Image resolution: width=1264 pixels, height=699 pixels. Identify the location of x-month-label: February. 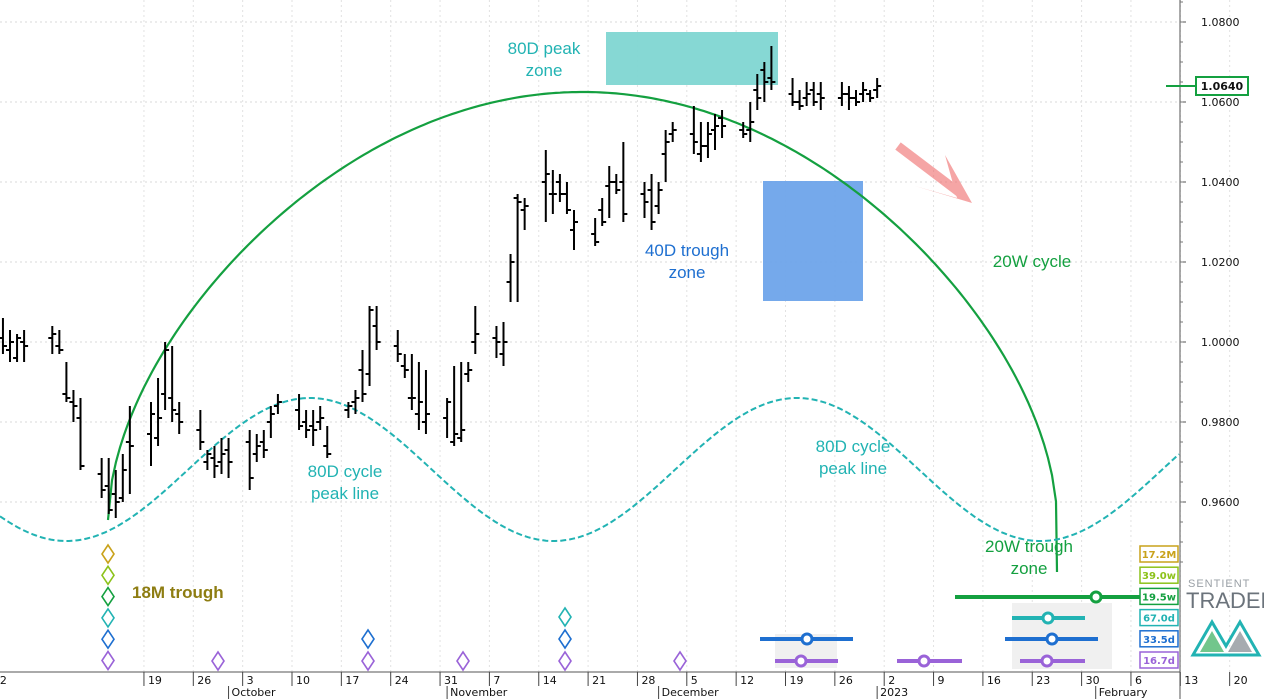
(1123, 692).